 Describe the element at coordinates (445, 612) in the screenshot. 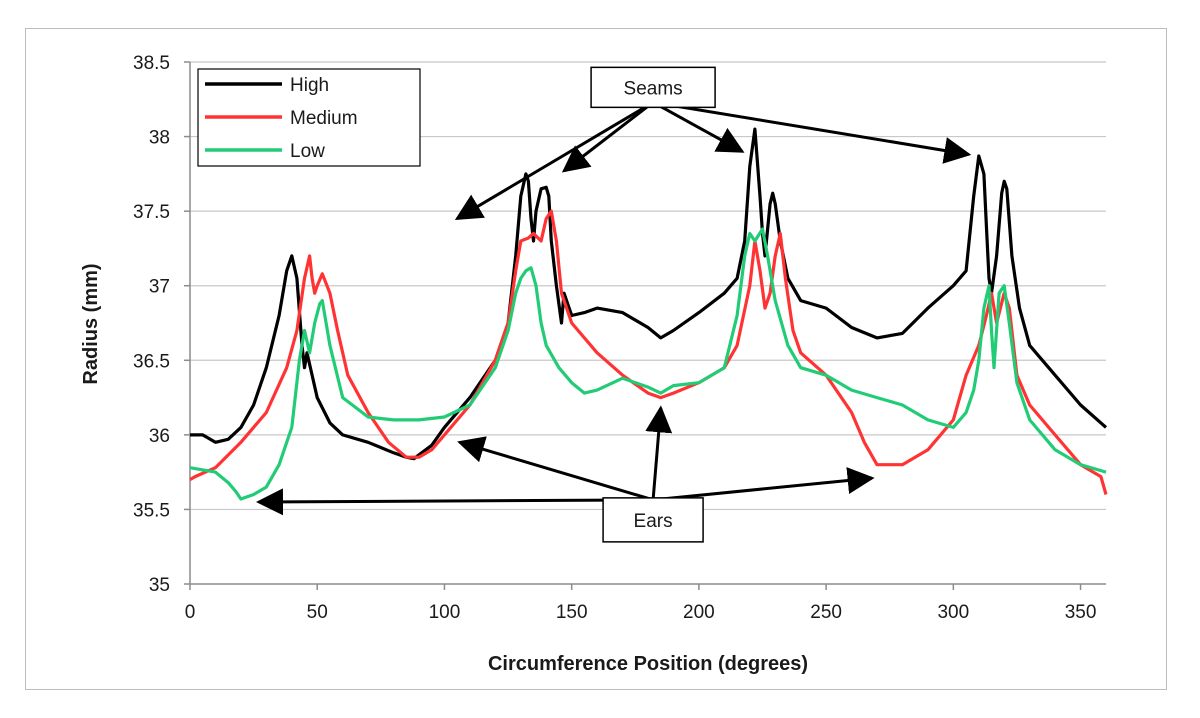

I see `x-tick-label: 100` at that location.